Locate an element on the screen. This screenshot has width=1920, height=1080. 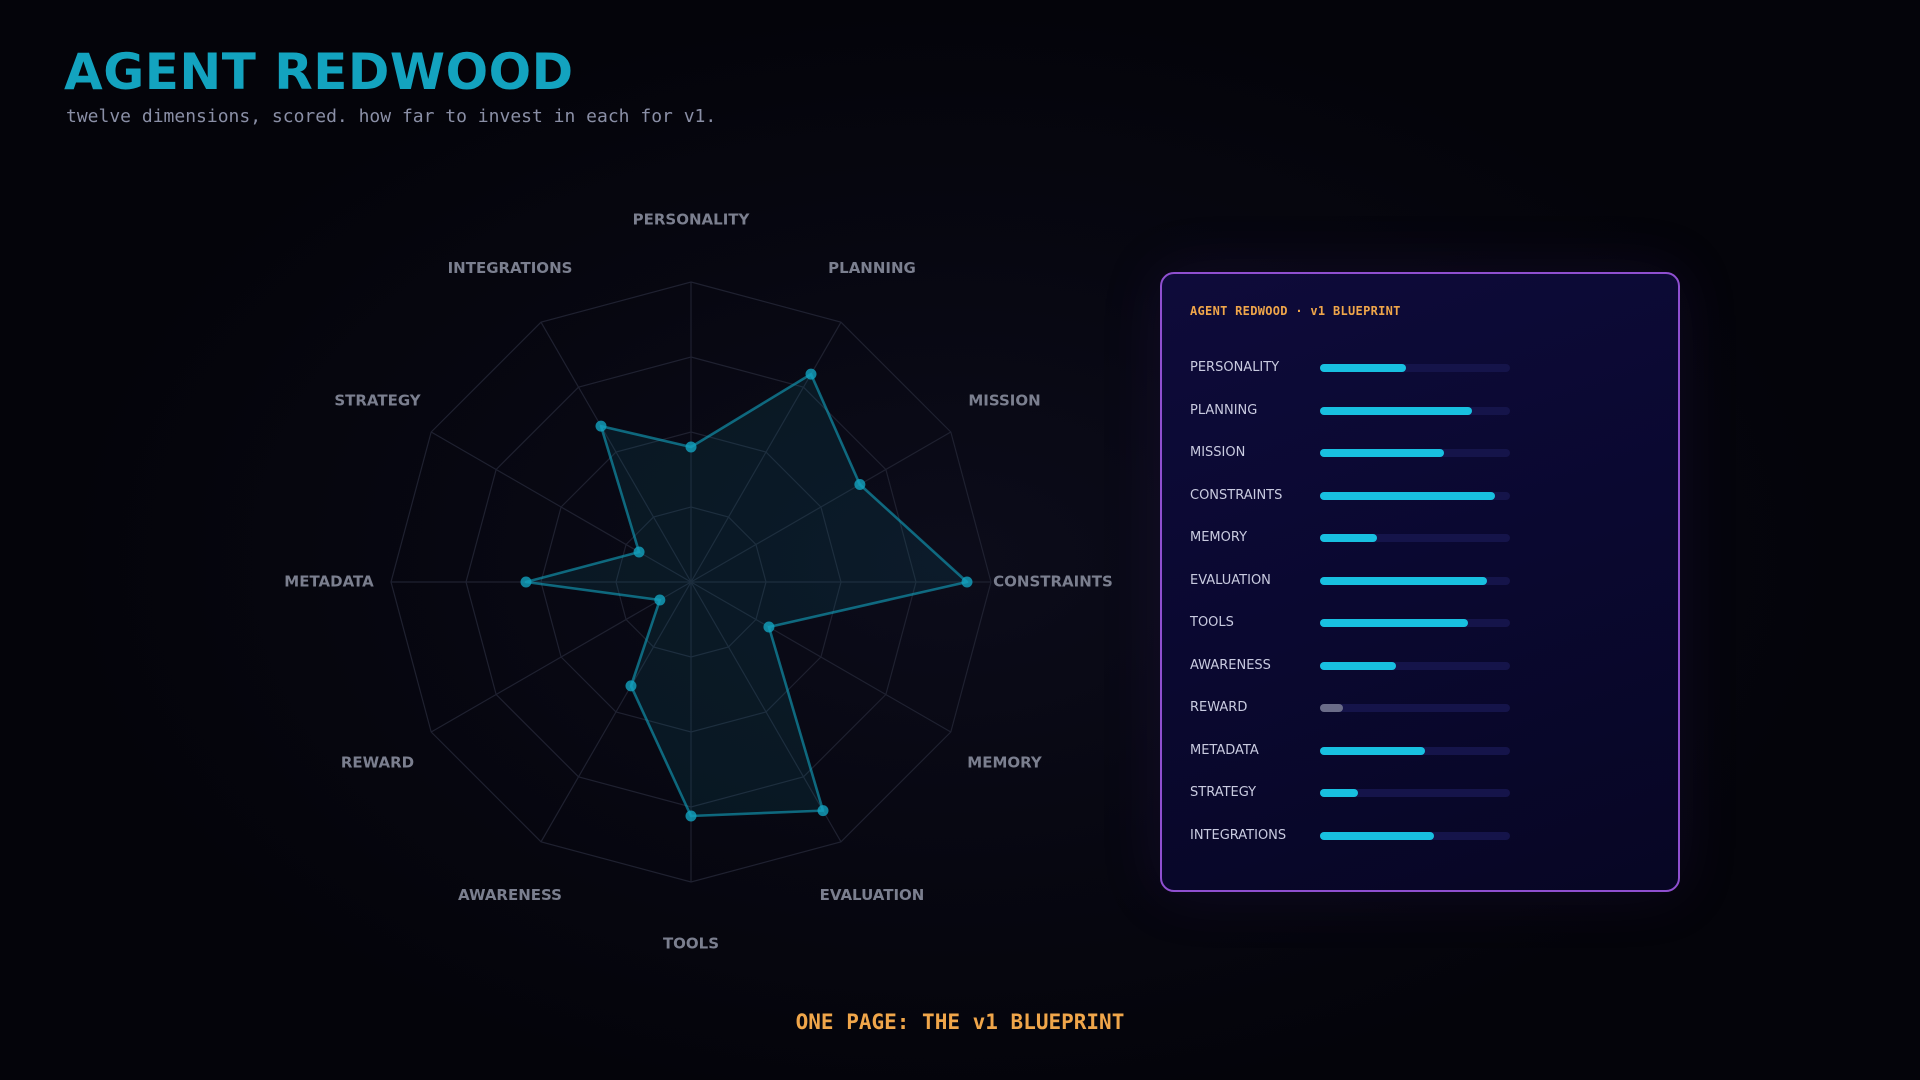
blueprint-label-constraints: CONSTRAINTS is located at coordinates (1236, 495).